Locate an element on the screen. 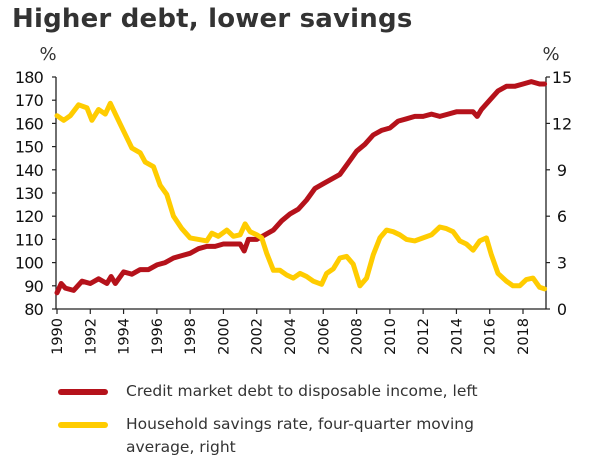 Image resolution: width=600 pixels, height=475 pixels. x-axis-tick-label: 1998 is located at coordinates (191, 336).